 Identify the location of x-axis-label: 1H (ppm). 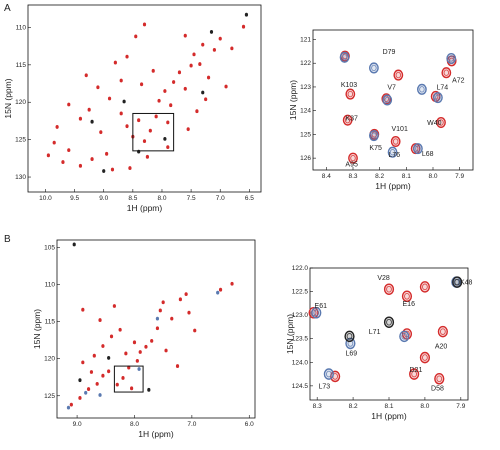
(393, 186).